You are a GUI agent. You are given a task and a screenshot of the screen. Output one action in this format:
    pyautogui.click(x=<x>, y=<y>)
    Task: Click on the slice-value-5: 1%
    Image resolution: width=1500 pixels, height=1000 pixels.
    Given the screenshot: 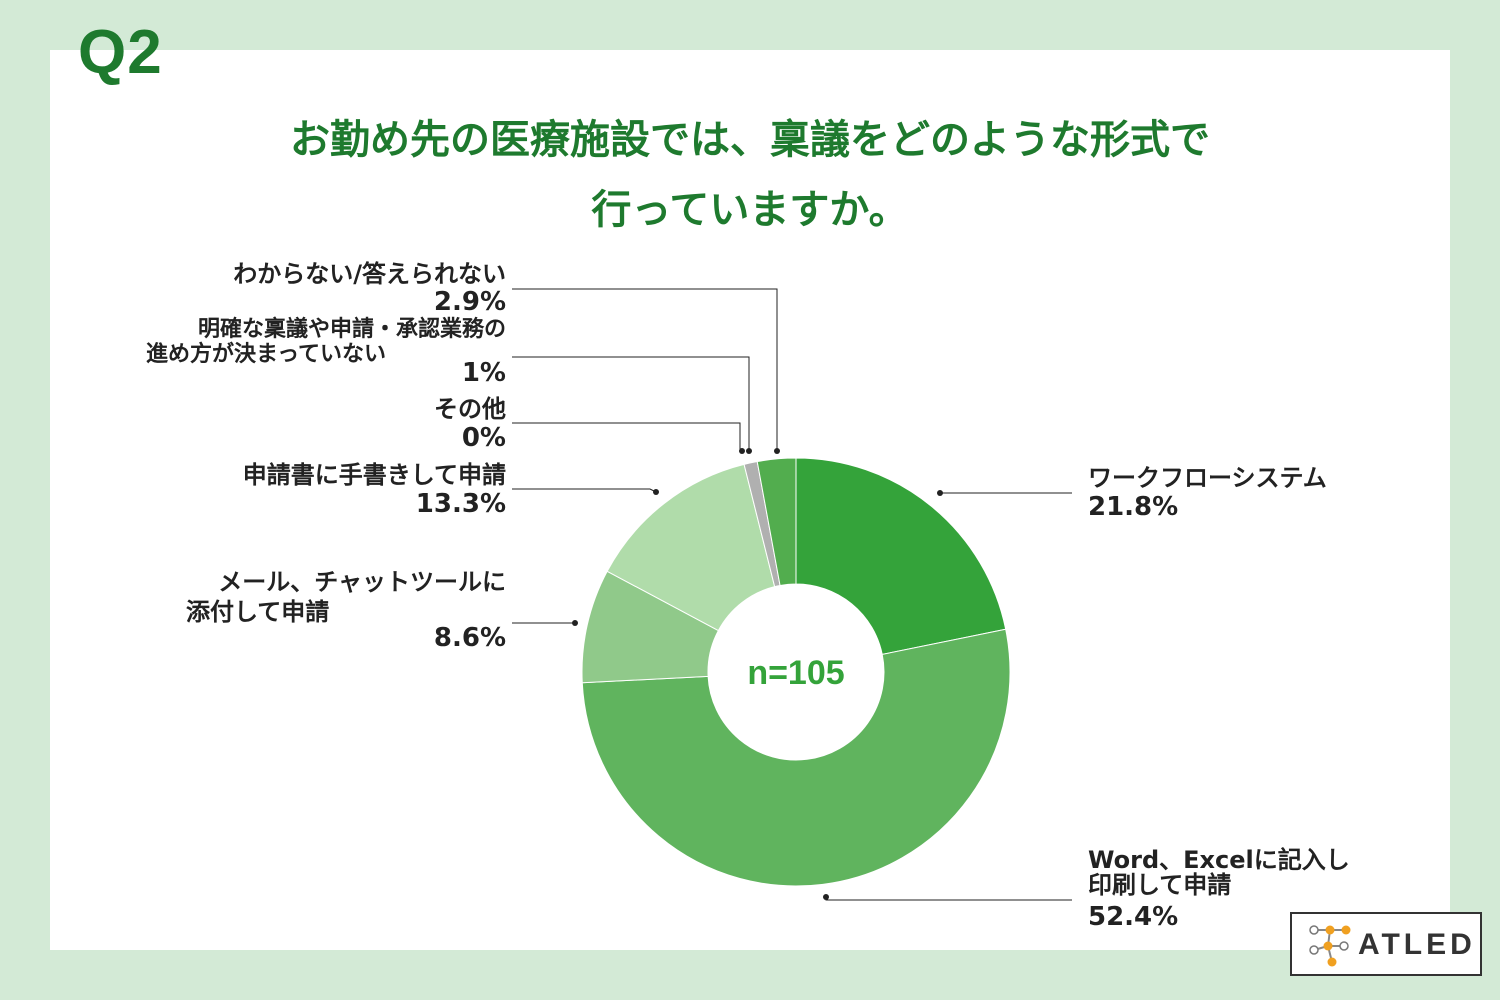 What is the action you would take?
    pyautogui.click(x=484, y=373)
    